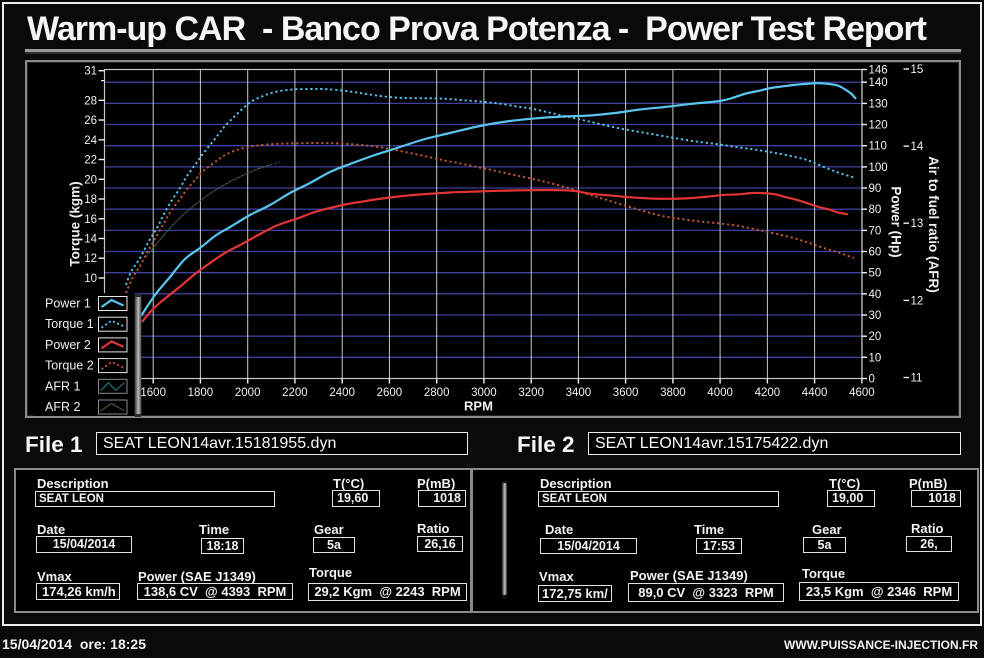  What do you see at coordinates (75, 223) in the screenshot?
I see `svg-text: Torque (kgm)` at bounding box center [75, 223].